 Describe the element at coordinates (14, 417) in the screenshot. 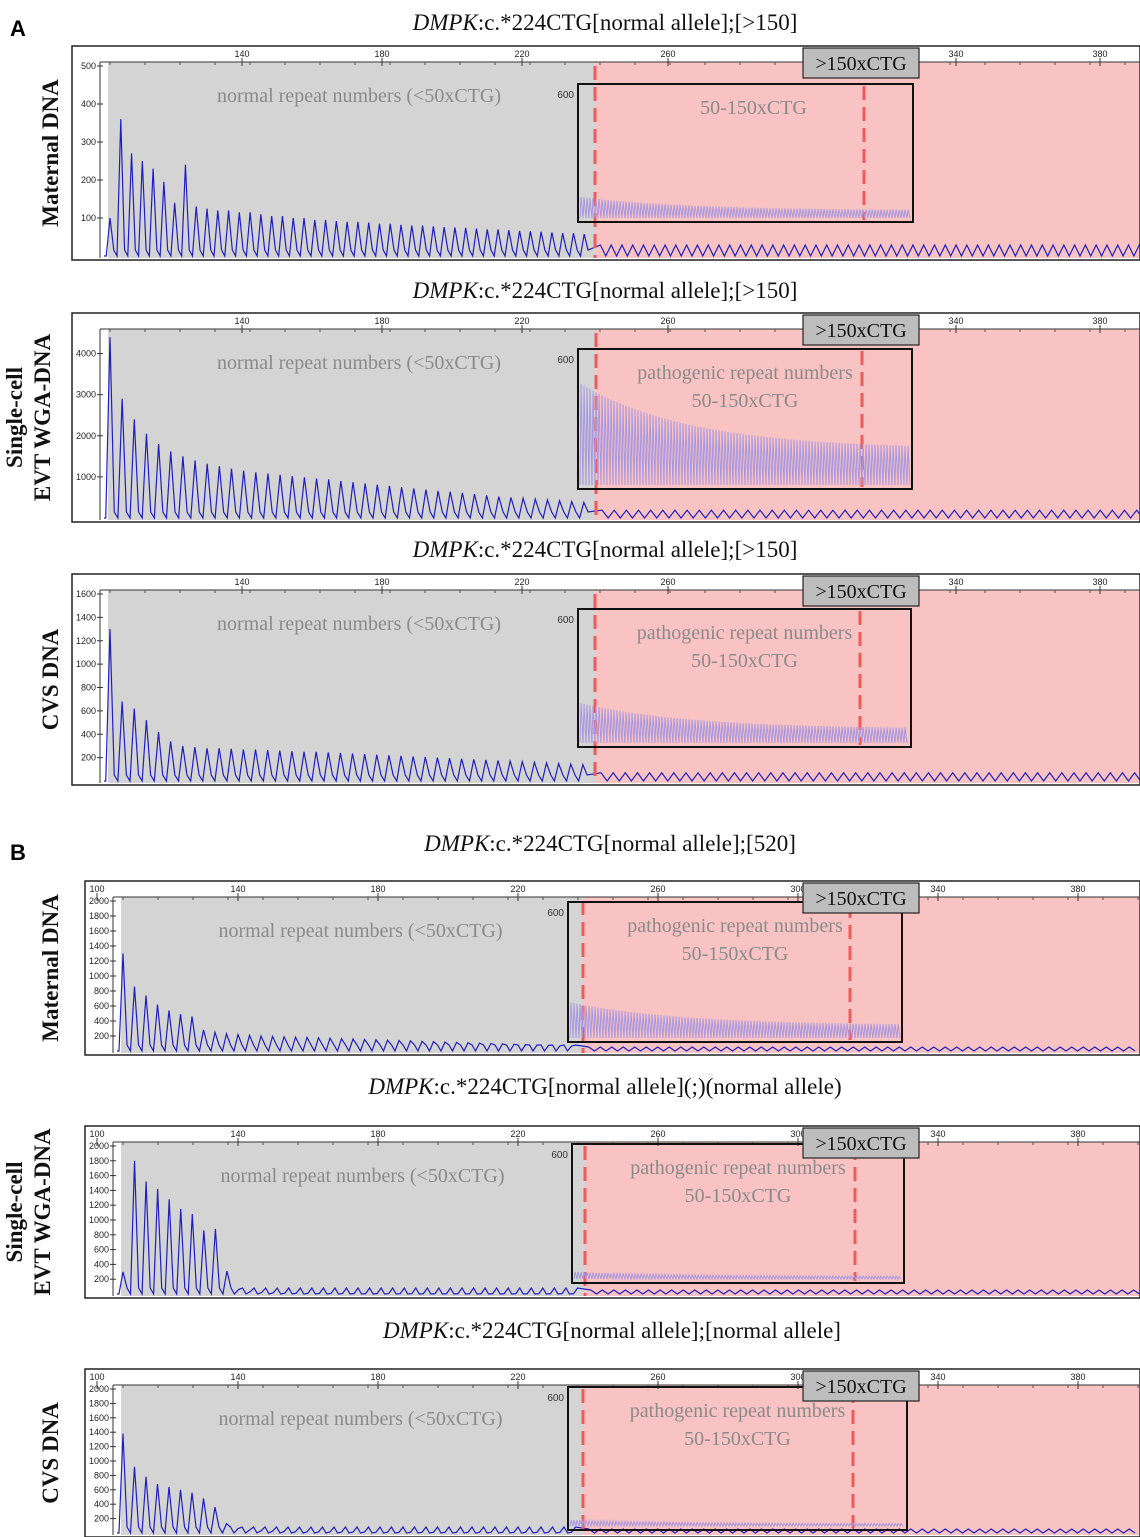

I see `y-axis-label-line: Single-cell` at that location.